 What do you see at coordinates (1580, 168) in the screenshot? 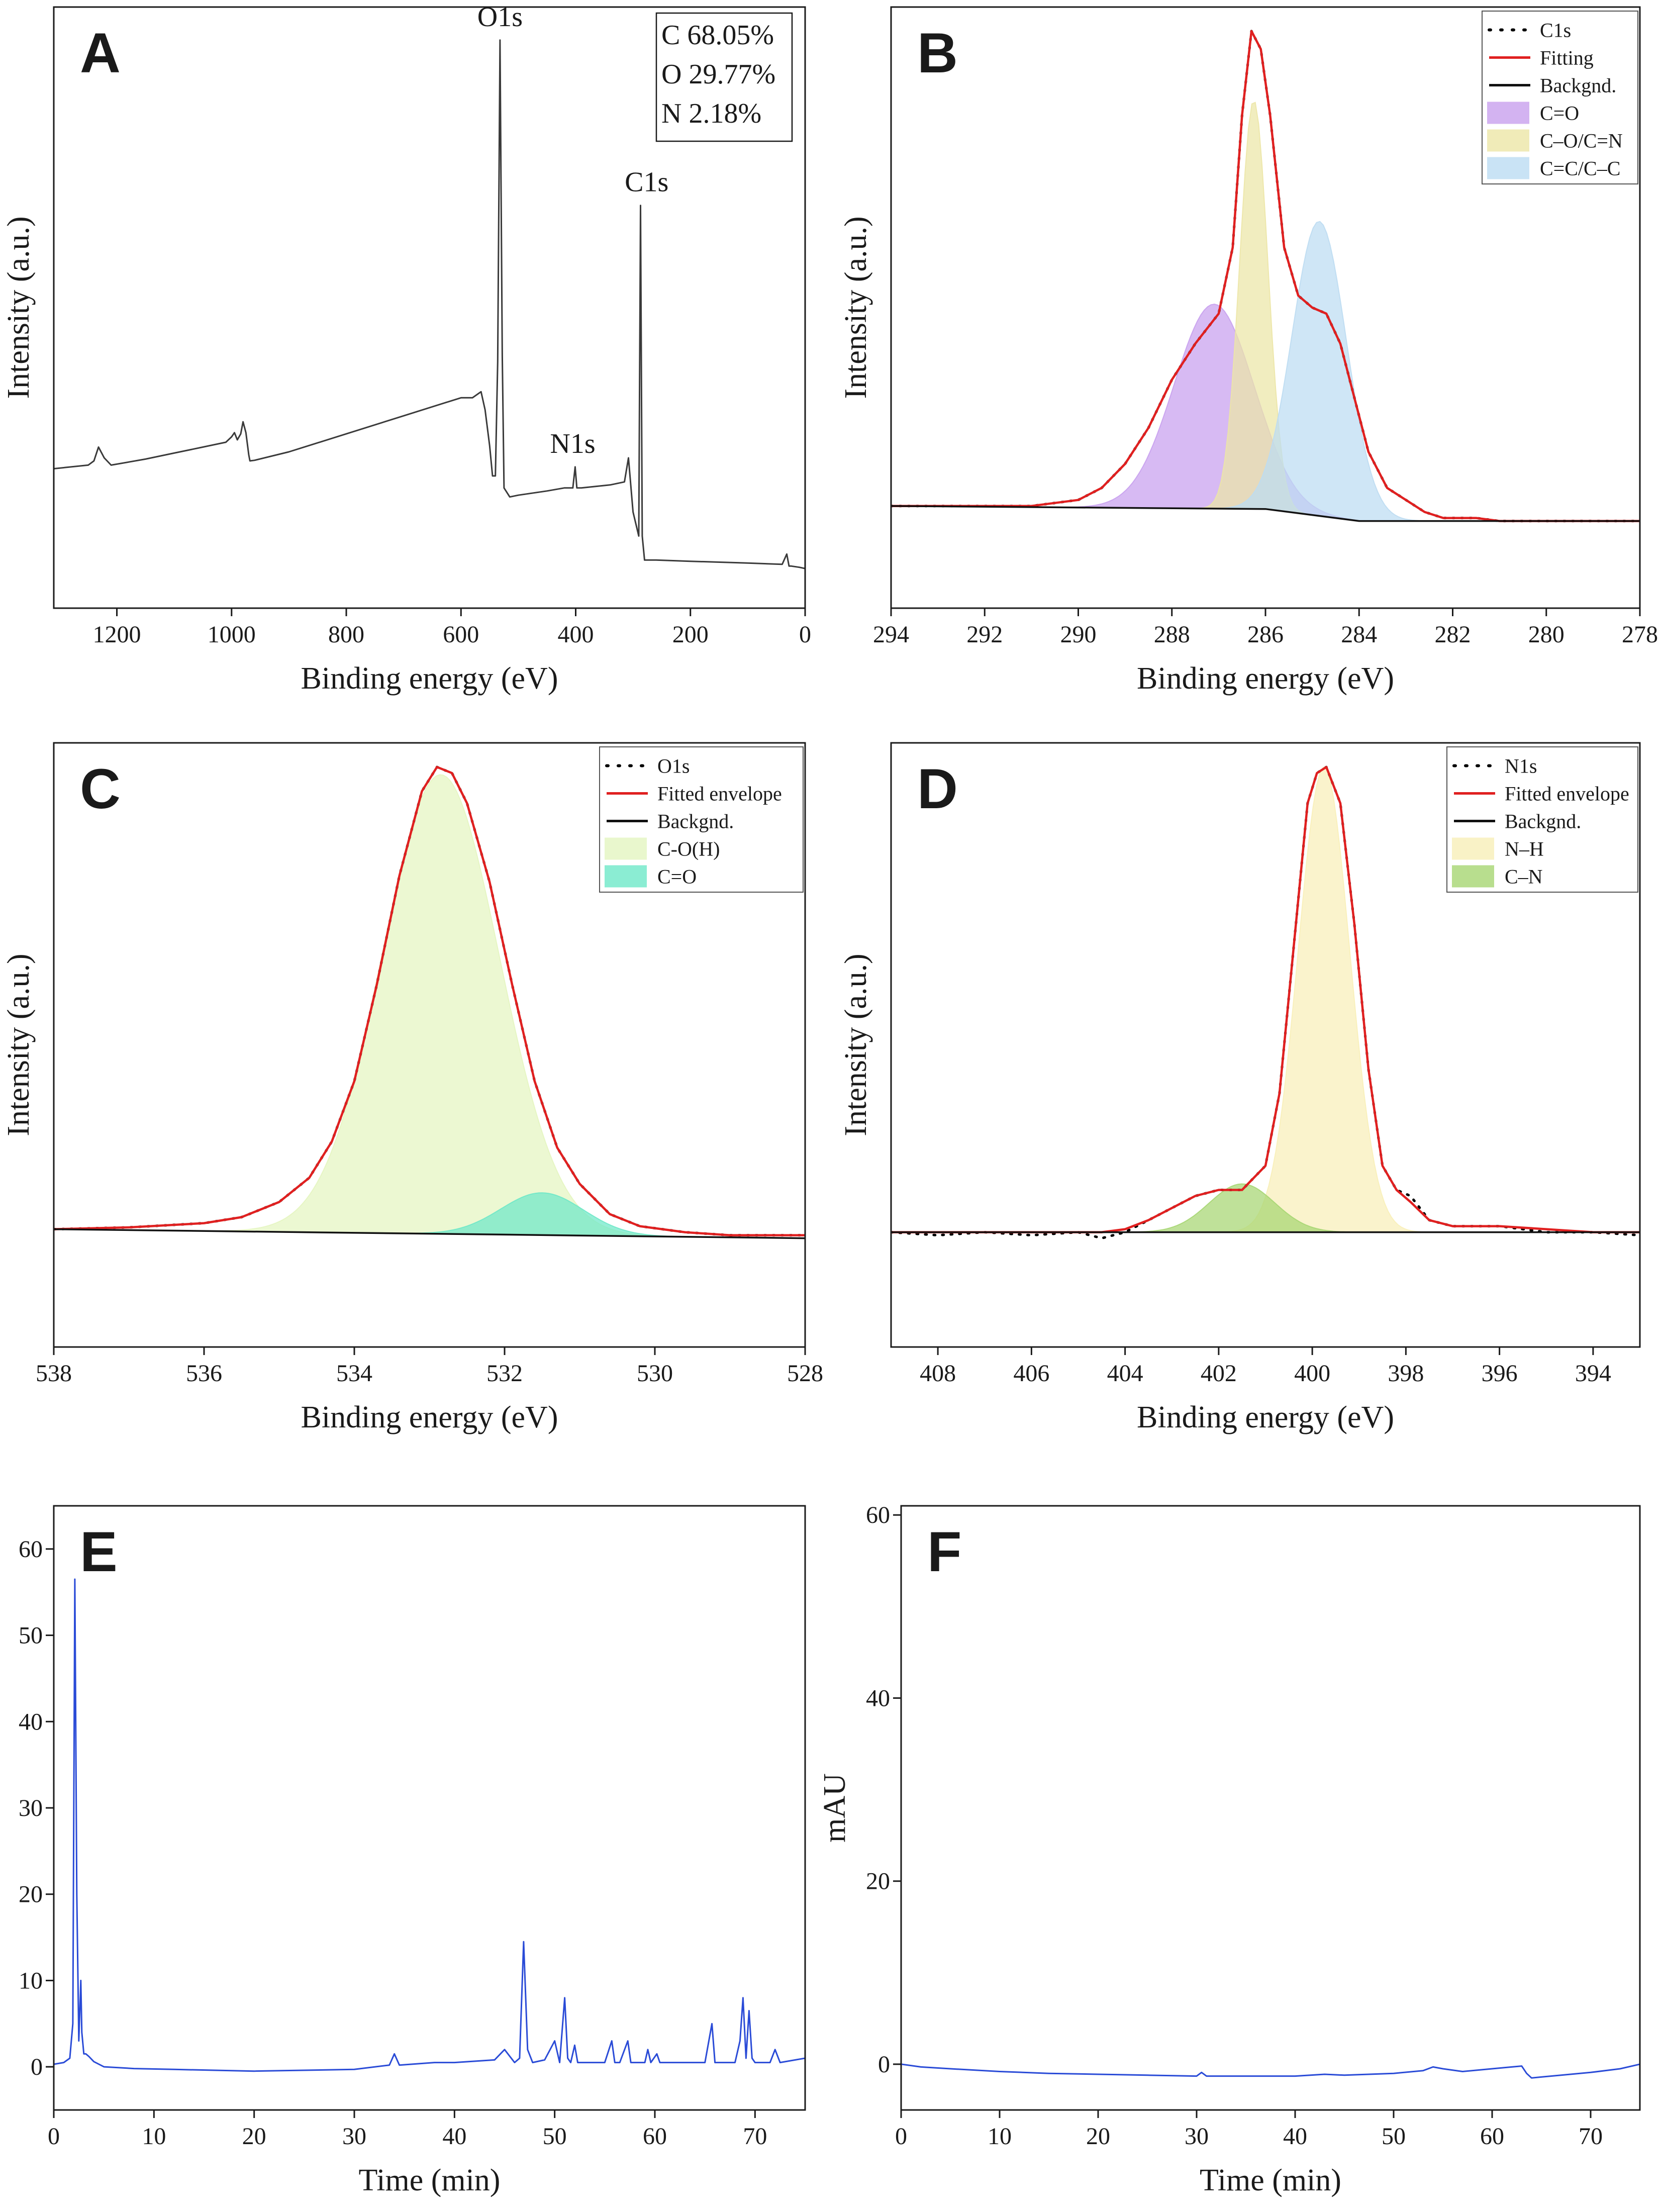
I see `legend-label: C=C/C–C` at bounding box center [1580, 168].